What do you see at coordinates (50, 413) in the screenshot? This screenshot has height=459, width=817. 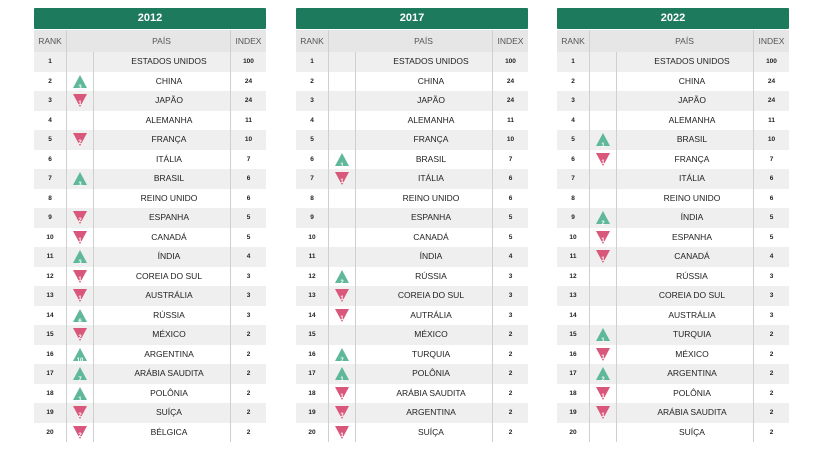 I see `rank-cell: 19` at bounding box center [50, 413].